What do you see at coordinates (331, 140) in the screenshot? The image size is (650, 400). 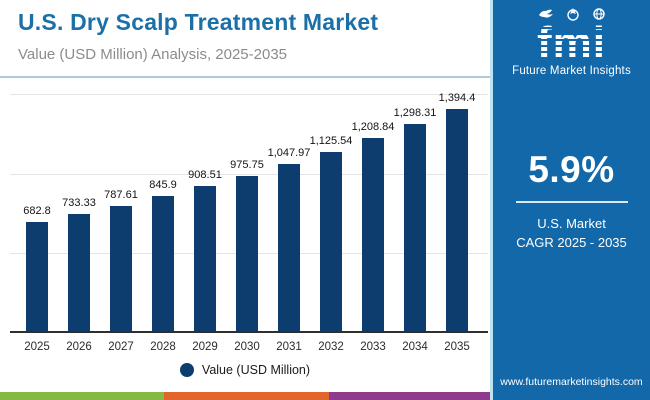 I see `bar-value-label-2032: 1,125.54` at bounding box center [331, 140].